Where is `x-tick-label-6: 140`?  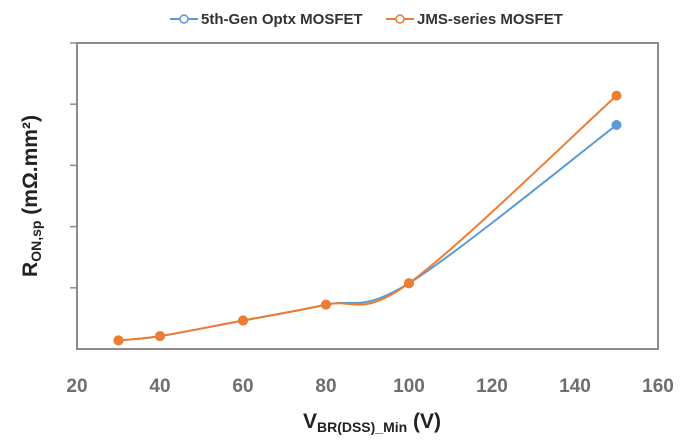
x-tick-label-6: 140 is located at coordinates (575, 386).